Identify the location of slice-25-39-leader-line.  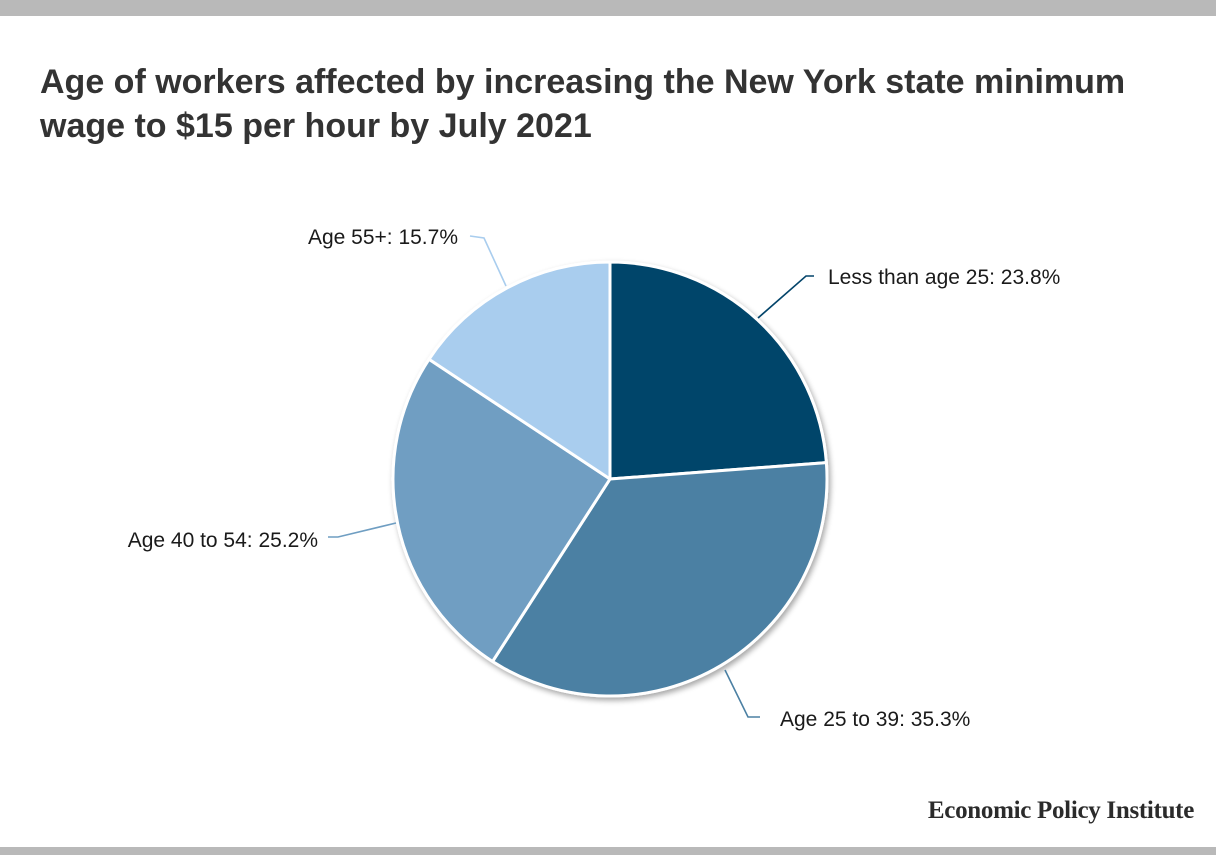
(742, 693).